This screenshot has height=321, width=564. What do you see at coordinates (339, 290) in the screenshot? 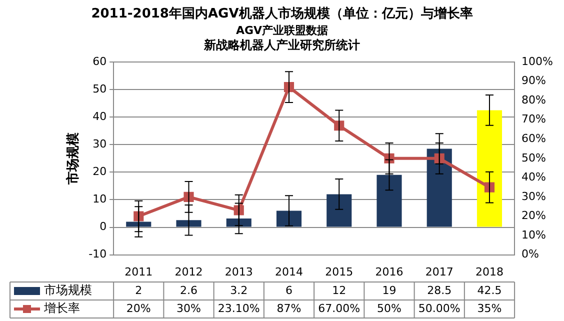
I see `data-label: 12` at bounding box center [339, 290].